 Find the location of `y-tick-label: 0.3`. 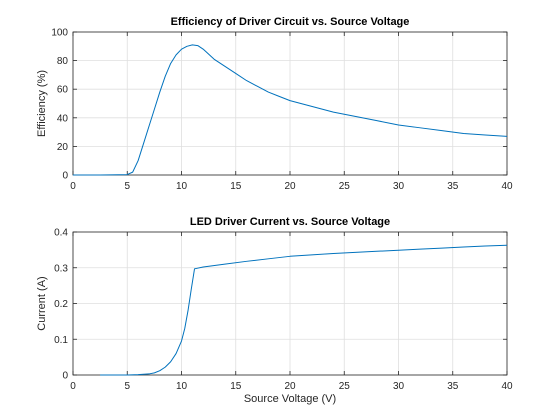

y-tick-label: 0.3 is located at coordinates (61, 268).